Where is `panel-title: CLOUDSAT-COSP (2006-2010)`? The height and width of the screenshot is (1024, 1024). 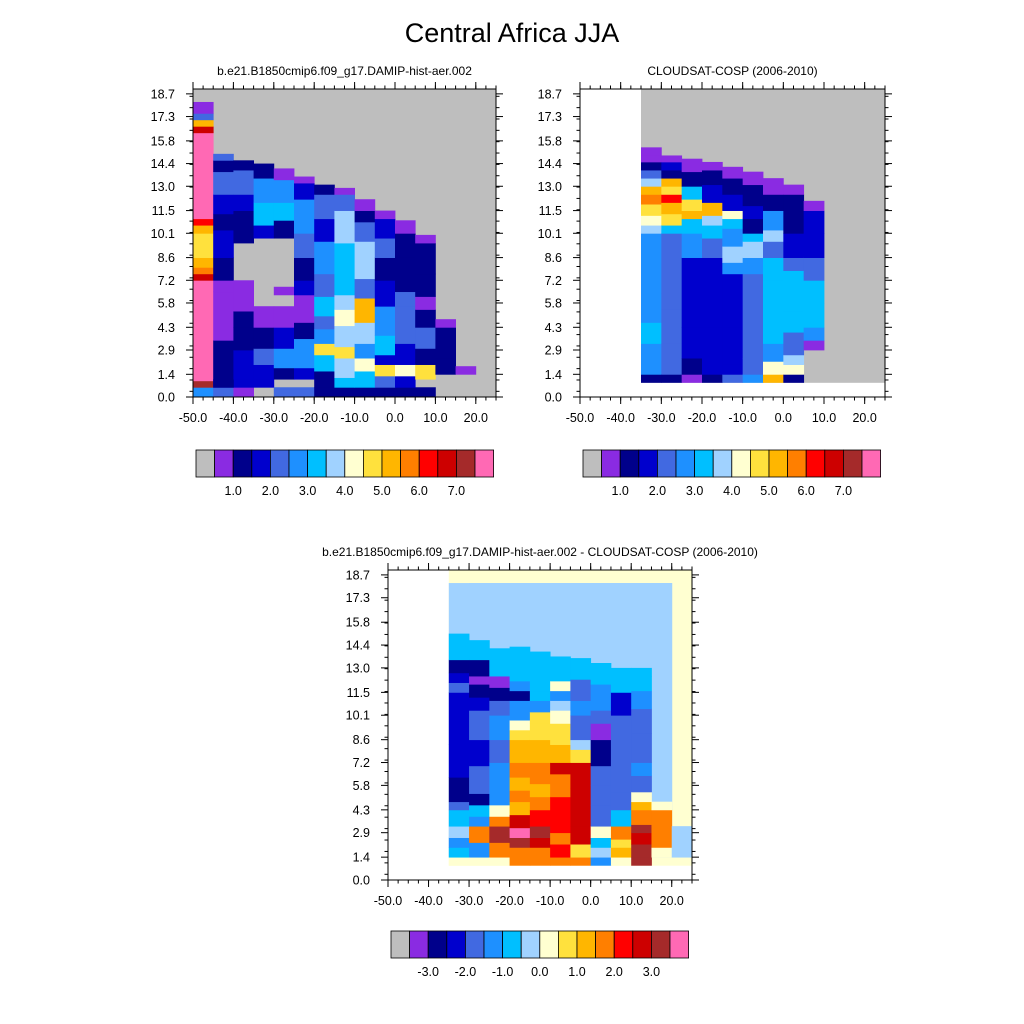
panel-title: CLOUDSAT-COSP (2006-2010) is located at coordinates (732, 71).